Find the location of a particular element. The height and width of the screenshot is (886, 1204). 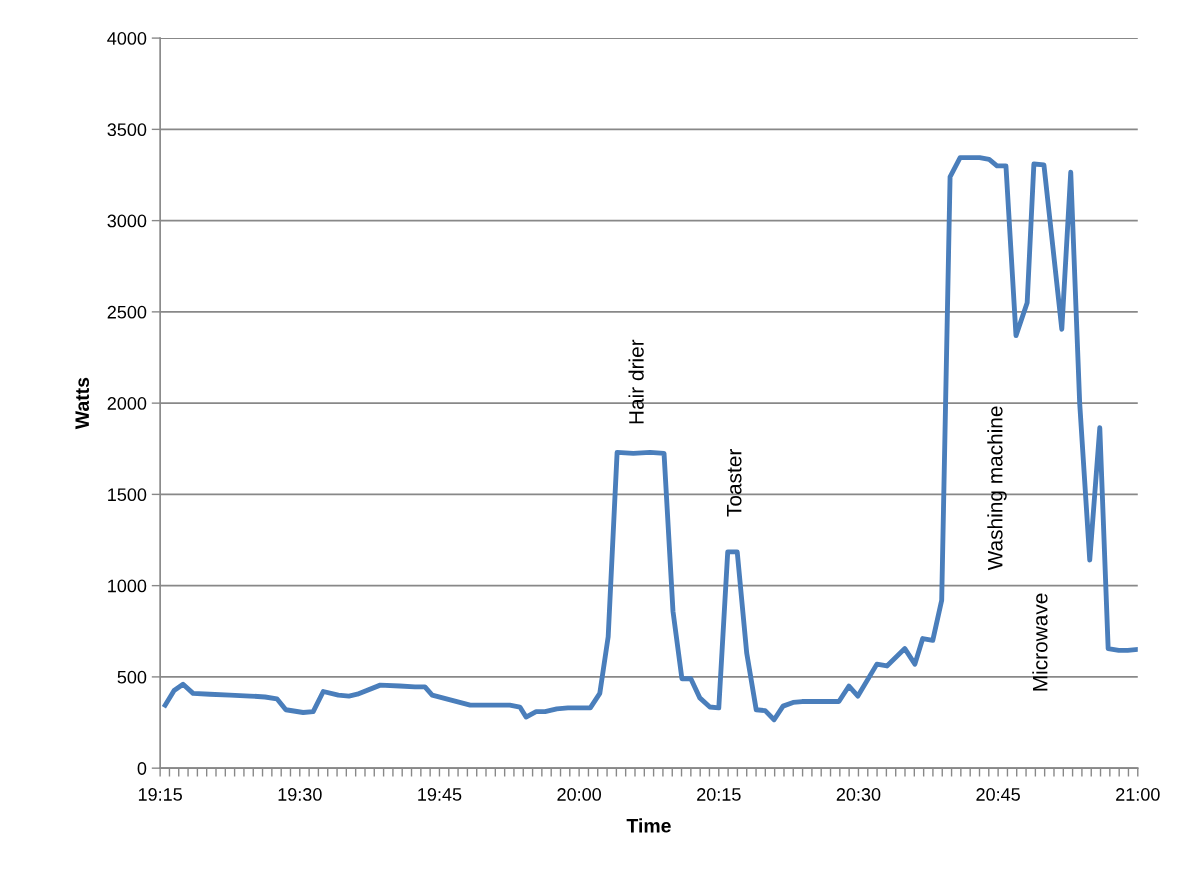

x-tick-label: 20:45 is located at coordinates (998, 794).